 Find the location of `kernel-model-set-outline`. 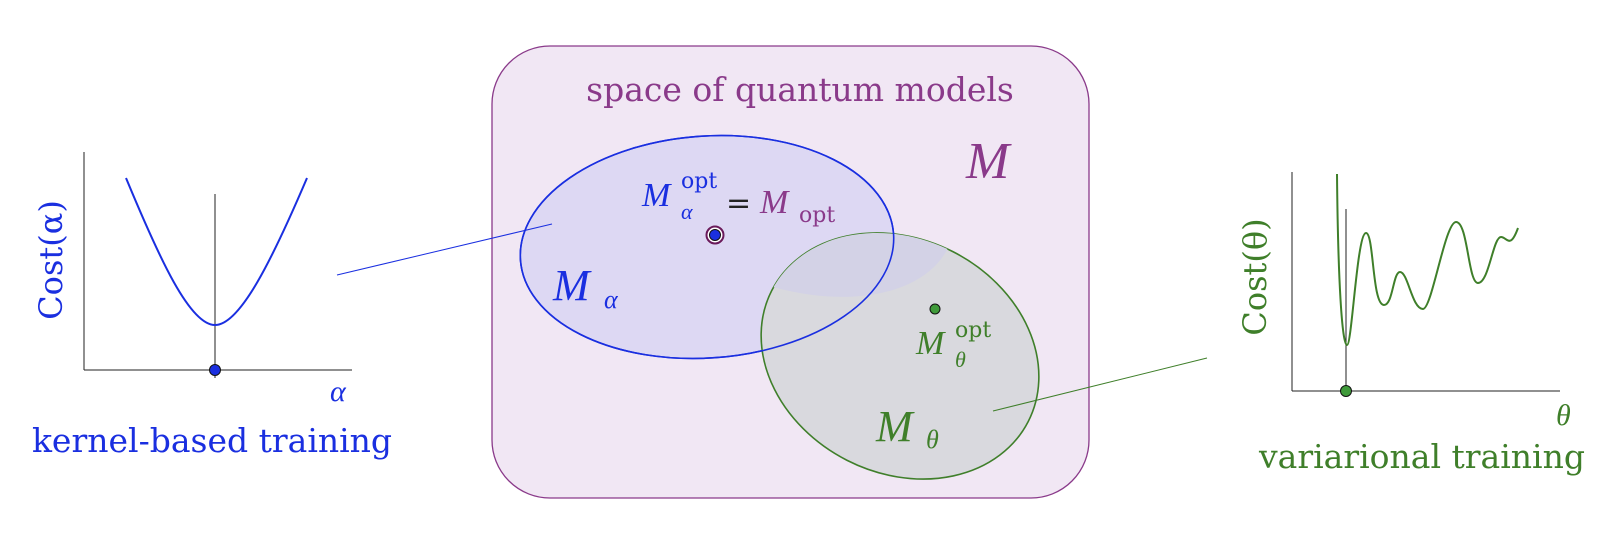

kernel-model-set-outline is located at coordinates (707, 247).